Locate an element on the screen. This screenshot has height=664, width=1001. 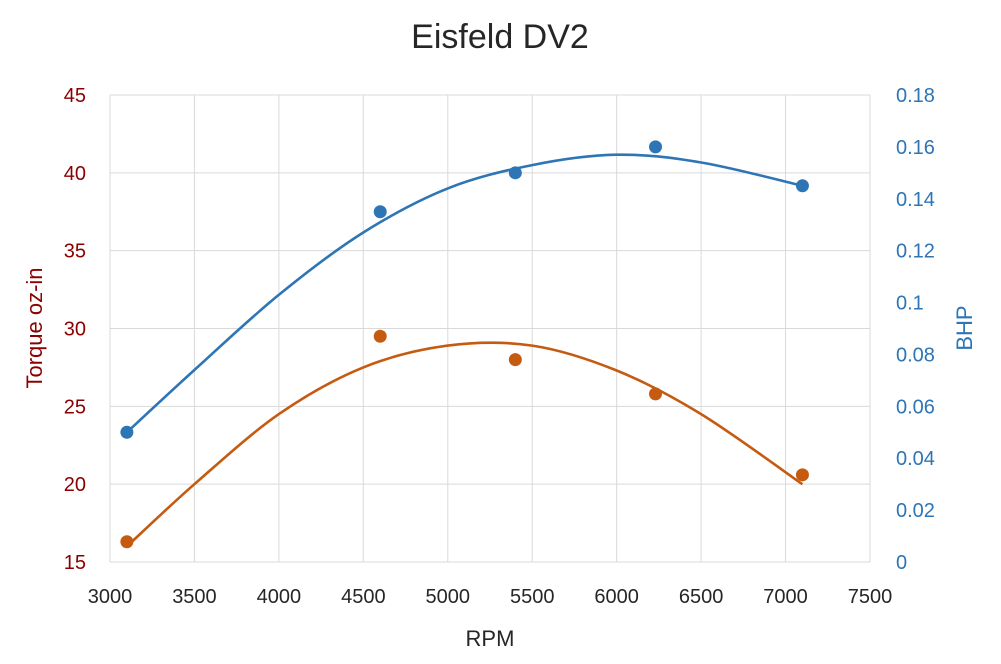
y2-tick-label: 0.06 is located at coordinates (915, 407).